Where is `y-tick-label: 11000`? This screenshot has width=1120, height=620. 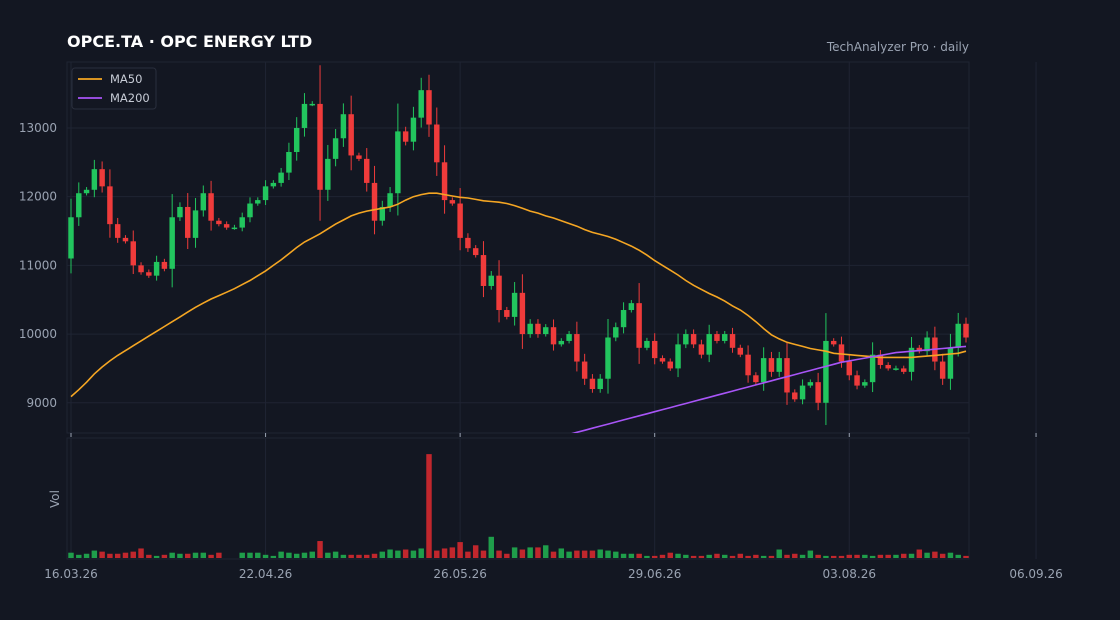
y-tick-label: 11000 is located at coordinates (38, 265).